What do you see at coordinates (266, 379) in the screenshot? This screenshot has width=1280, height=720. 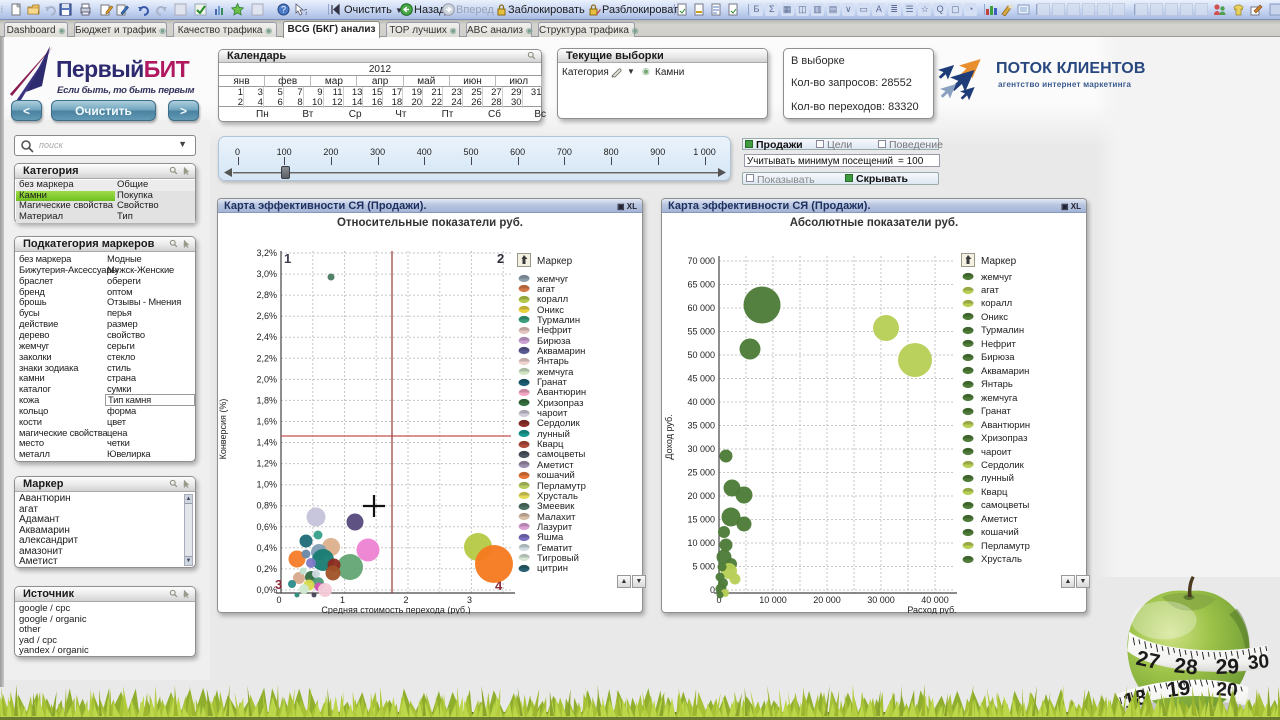 I see `svg-text: 2,0%` at bounding box center [266, 379].